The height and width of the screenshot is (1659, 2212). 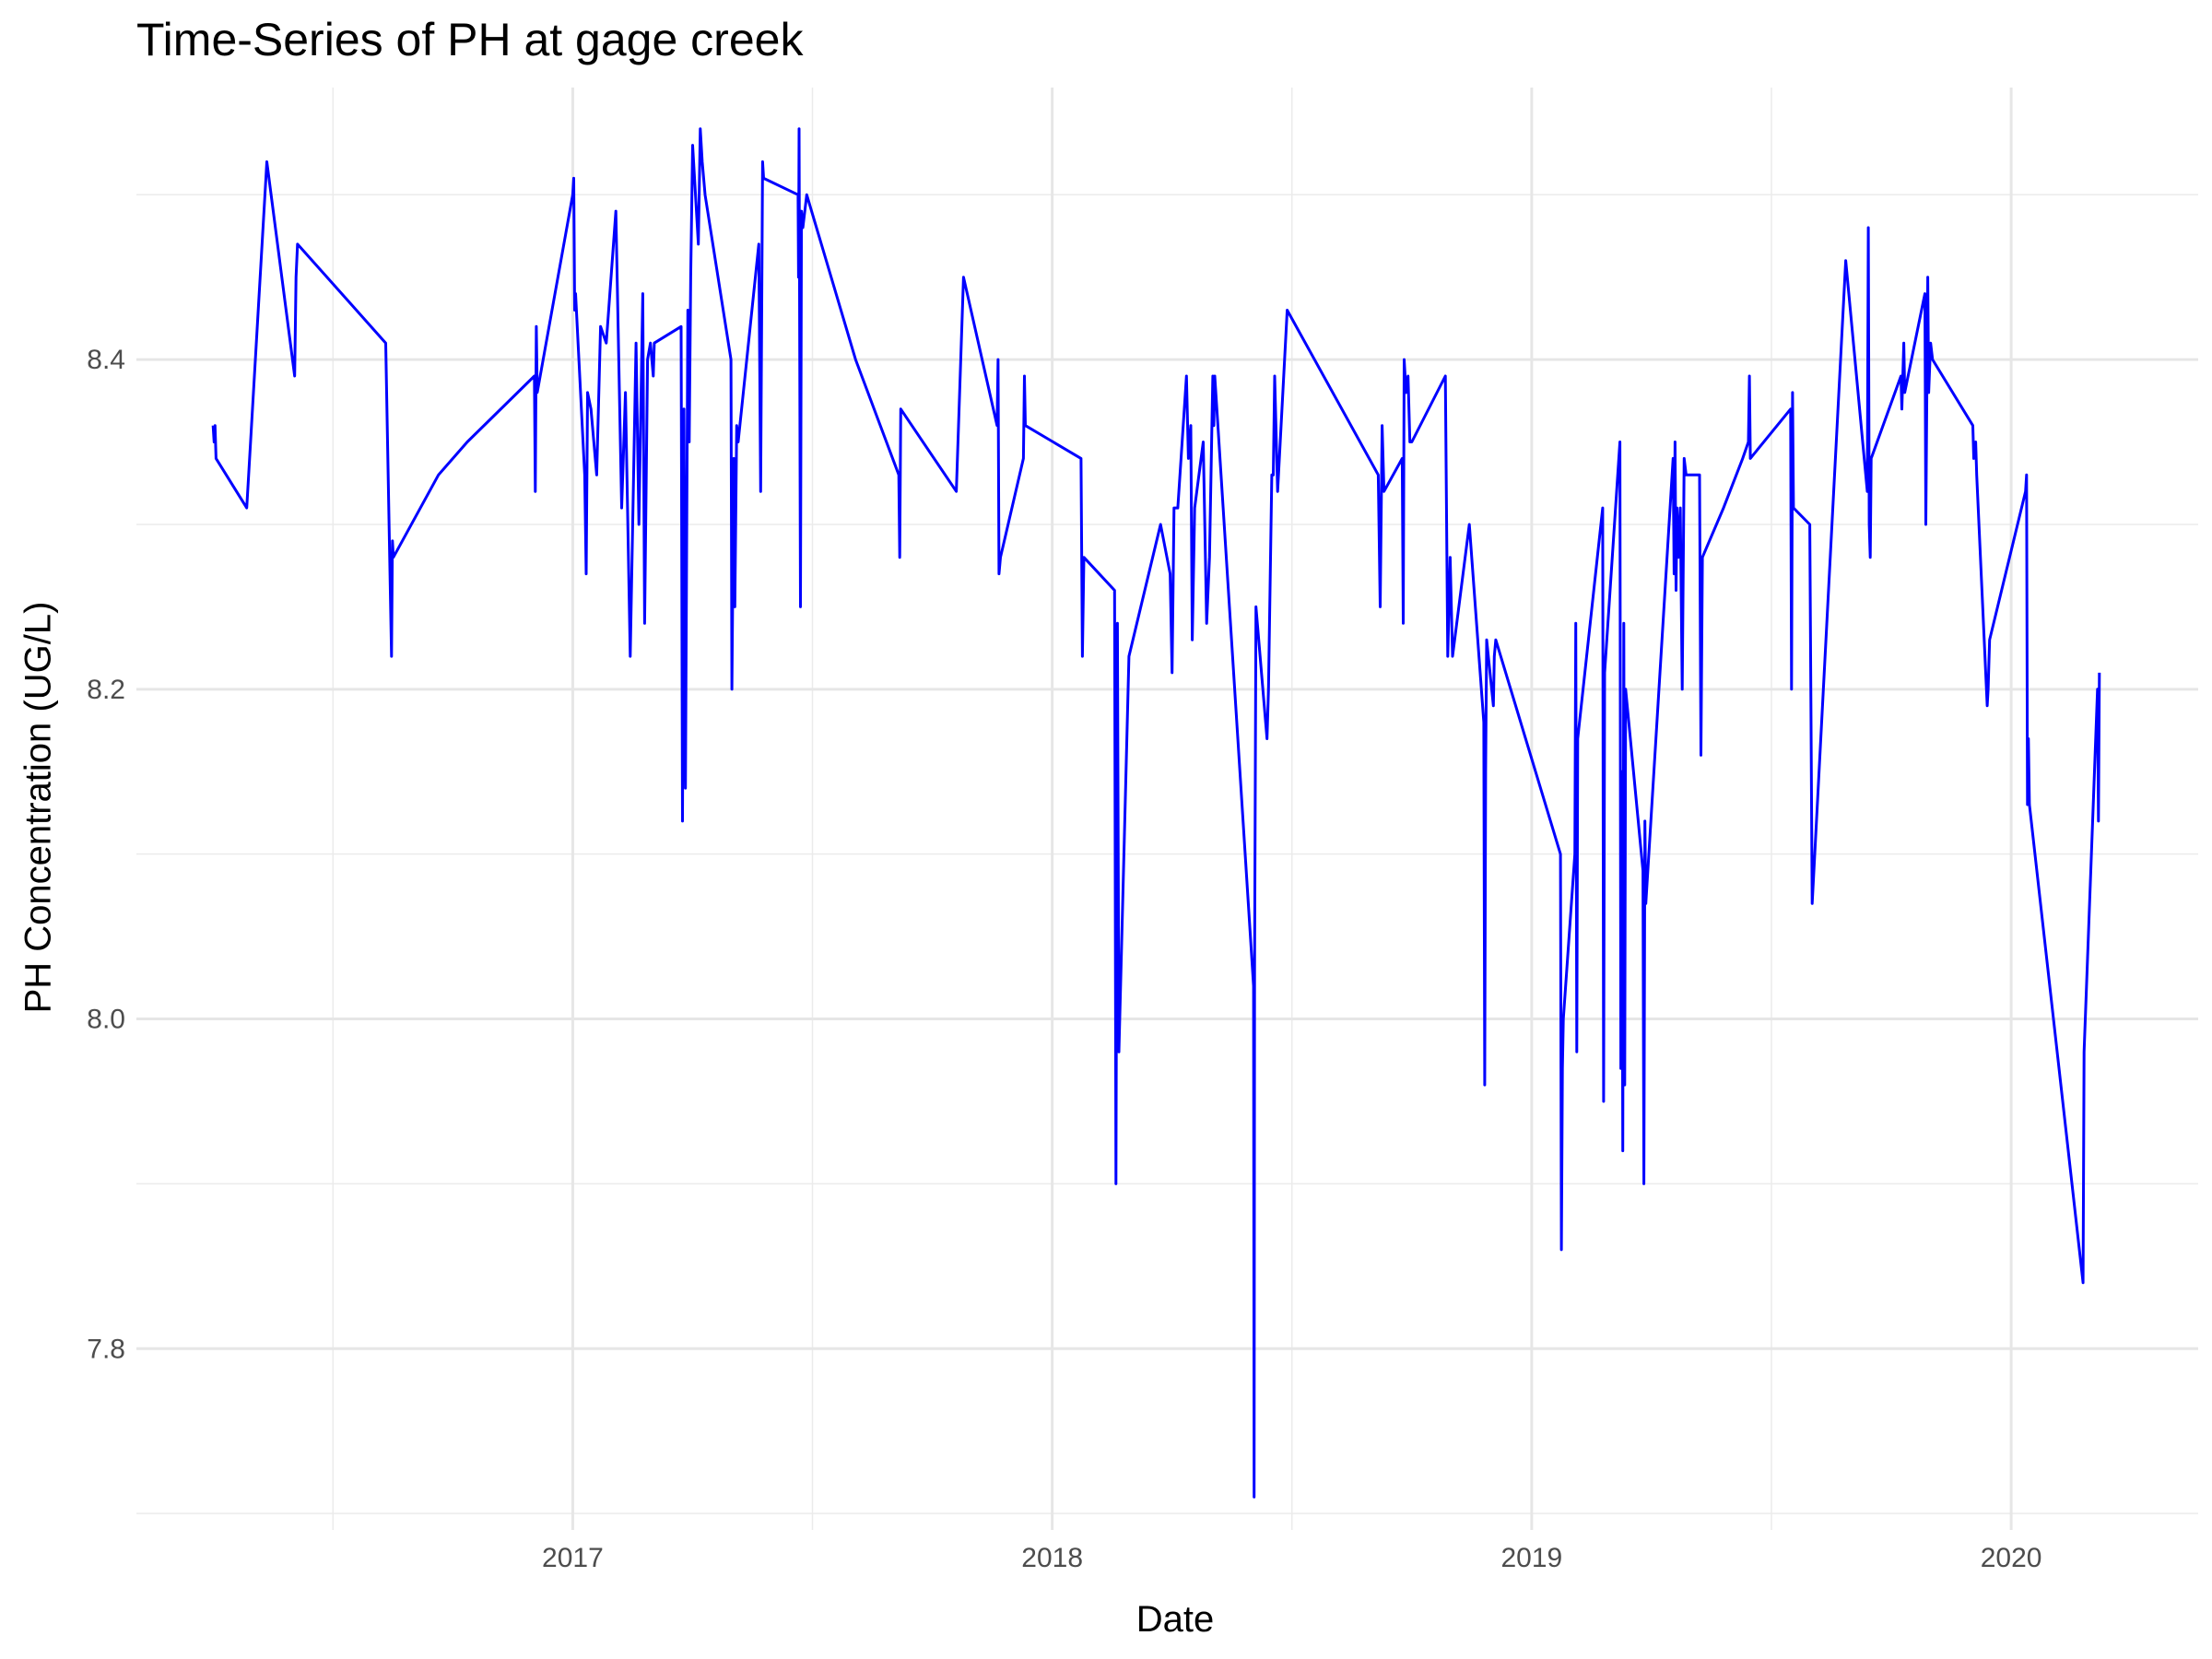 What do you see at coordinates (573, 1558) in the screenshot?
I see `x-tick-label: 2017` at bounding box center [573, 1558].